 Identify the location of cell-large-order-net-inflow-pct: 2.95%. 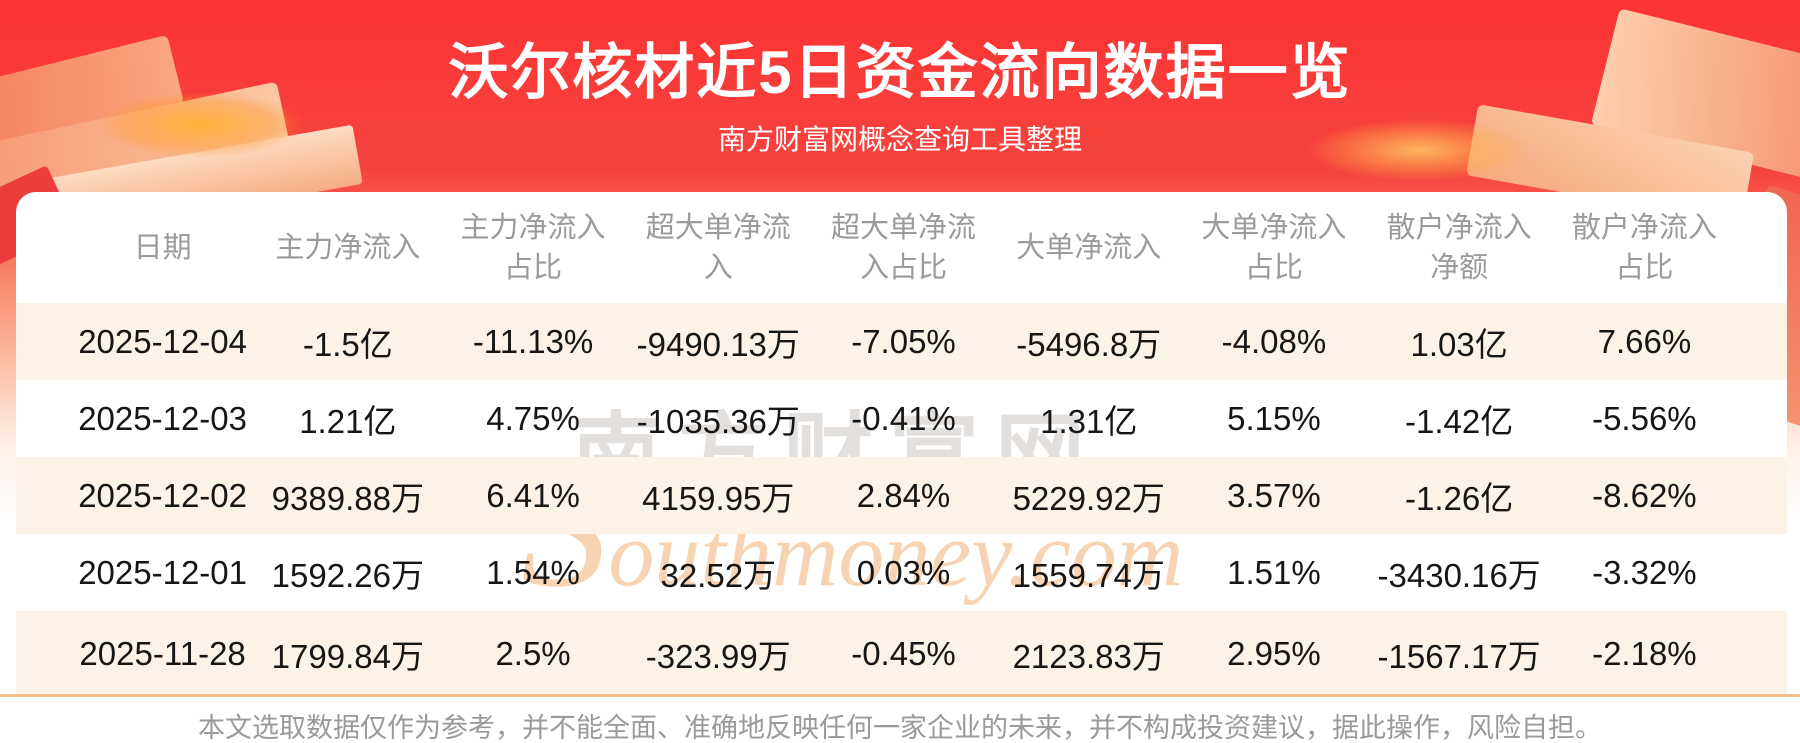
(1274, 653).